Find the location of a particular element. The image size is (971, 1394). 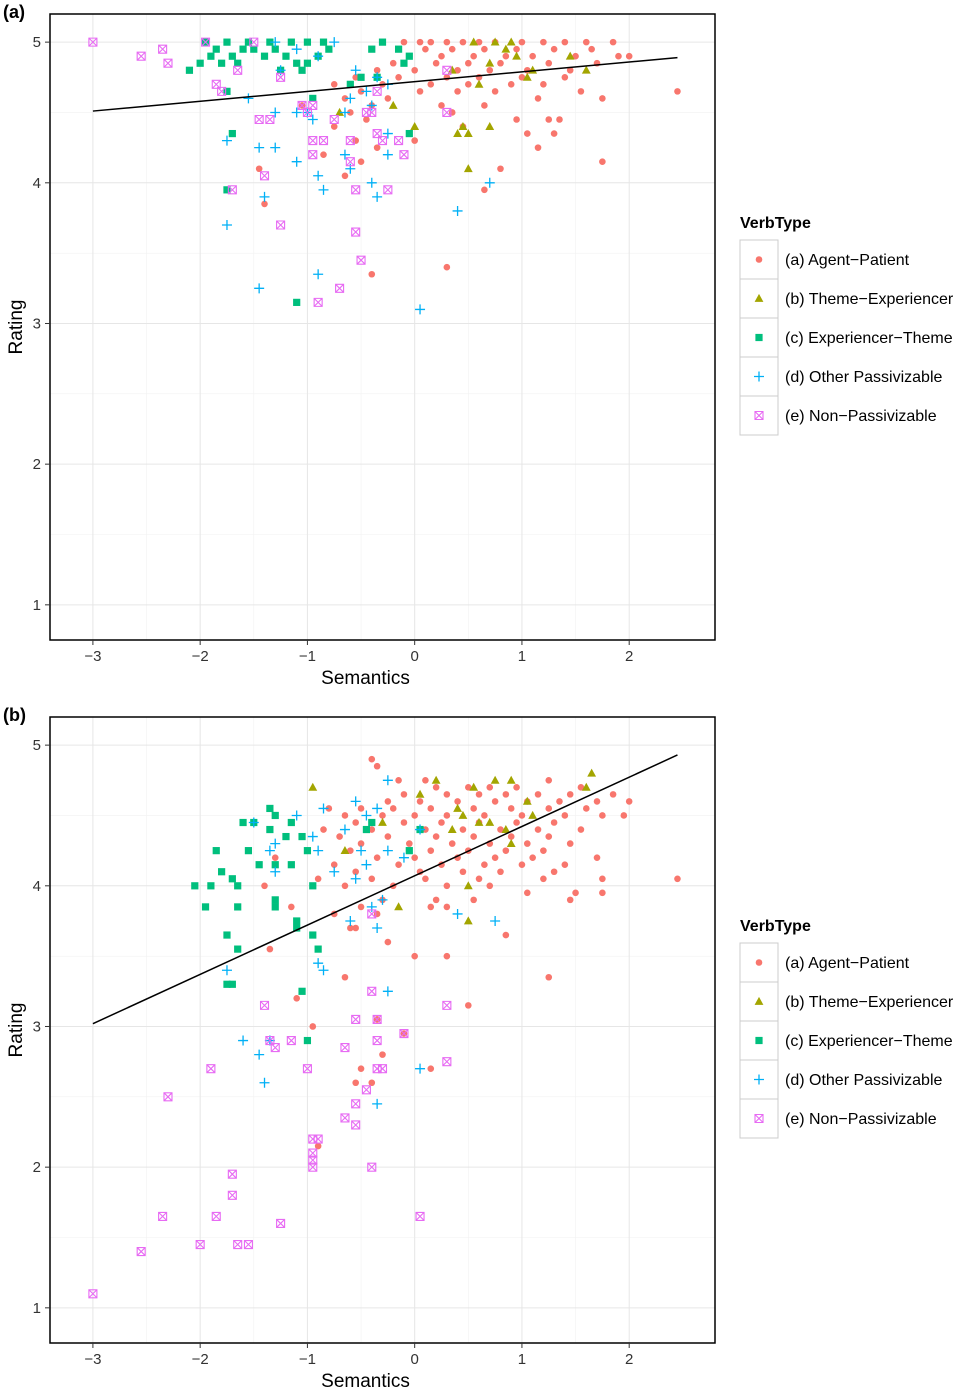

x-axis-title: Semantics is located at coordinates (365, 678).